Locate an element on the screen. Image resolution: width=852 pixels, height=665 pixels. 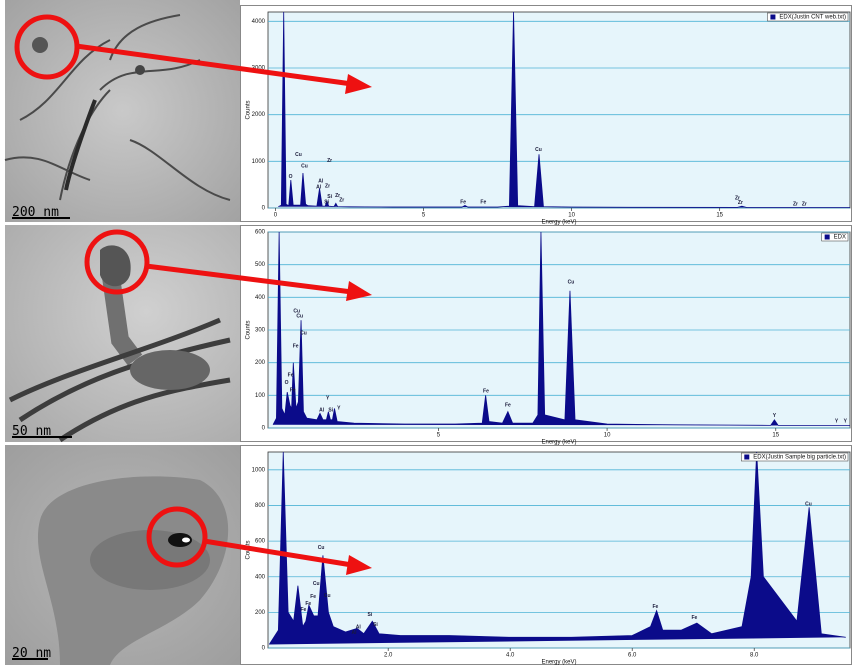
scale-label: 50 nm is located at coordinates (31, 431).